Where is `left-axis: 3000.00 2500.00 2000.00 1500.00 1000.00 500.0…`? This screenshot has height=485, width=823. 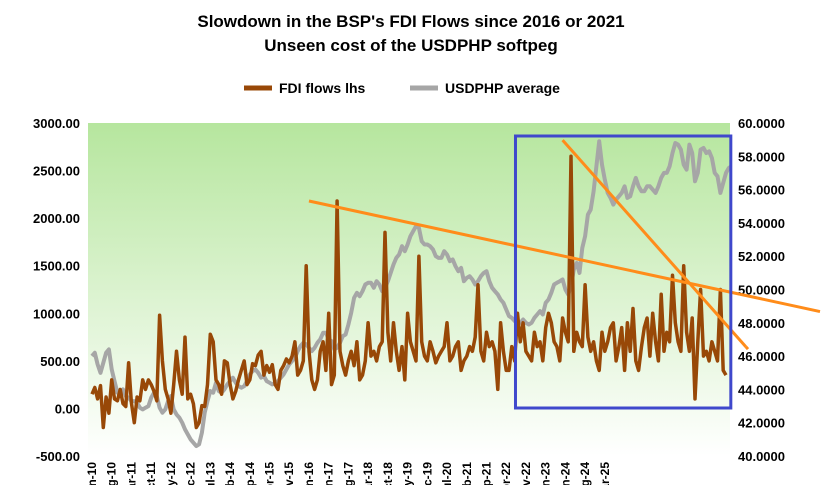
left-axis: 3000.00 2500.00 2000.00 1500.00 1000.00 500.0… is located at coordinates (56, 290).